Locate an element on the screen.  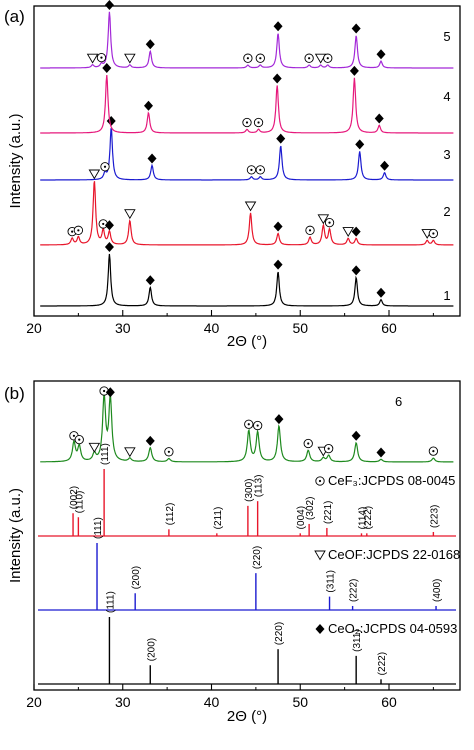
panel-b-x-tick-label-60: 60 is located at coordinates (389, 702).